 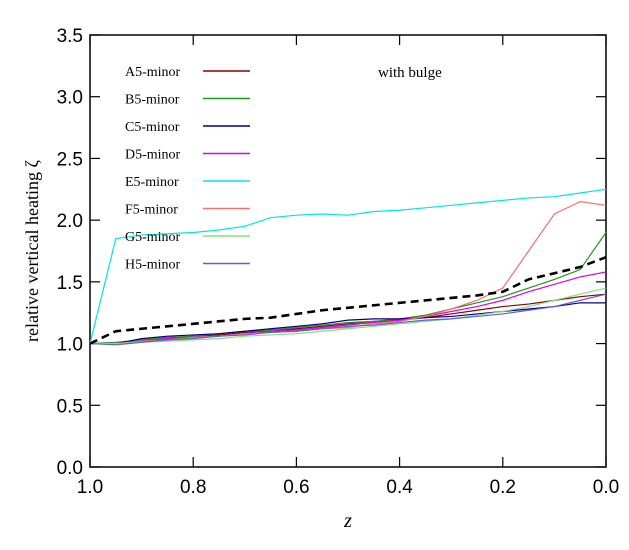 What do you see at coordinates (503, 487) in the screenshot?
I see `x-tick-label: 0.2` at bounding box center [503, 487].